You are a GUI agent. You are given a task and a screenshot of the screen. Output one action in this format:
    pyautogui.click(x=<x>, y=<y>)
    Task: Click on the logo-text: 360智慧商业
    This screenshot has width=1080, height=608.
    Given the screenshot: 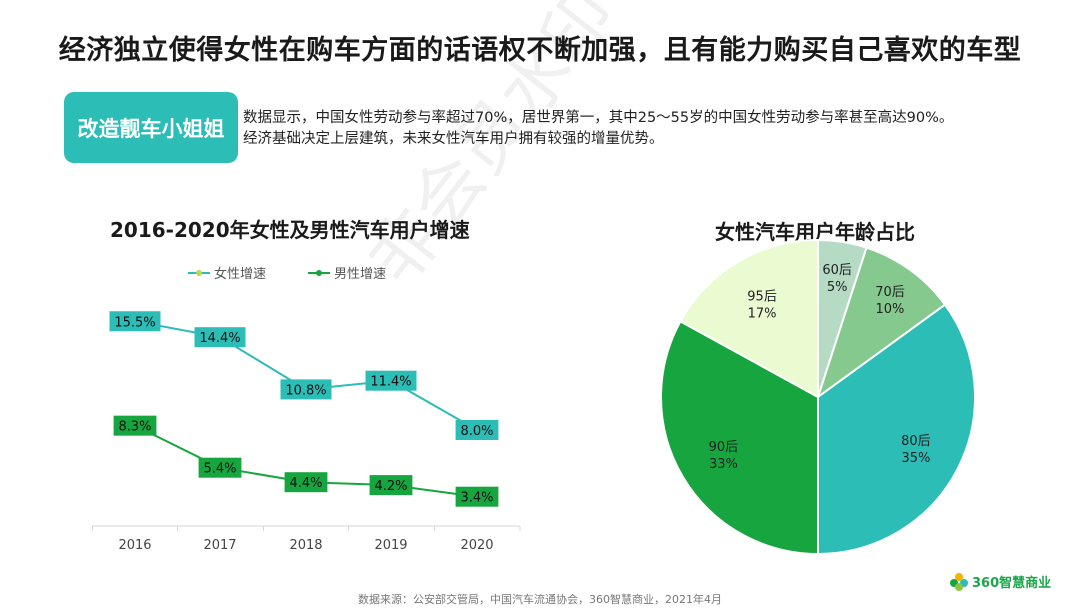 What is the action you would take?
    pyautogui.click(x=1012, y=583)
    